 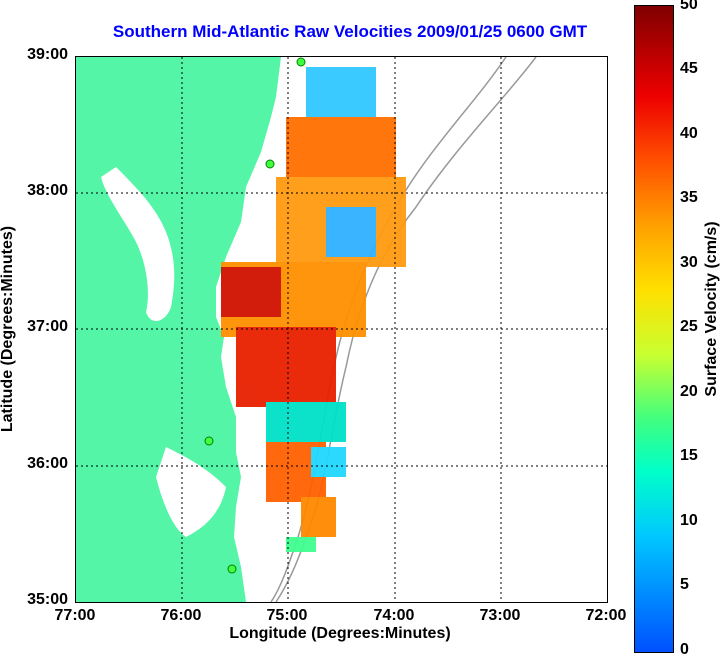 I want to click on colorbar-label: Surface Velocity (cm/s), so click(x=711, y=309).